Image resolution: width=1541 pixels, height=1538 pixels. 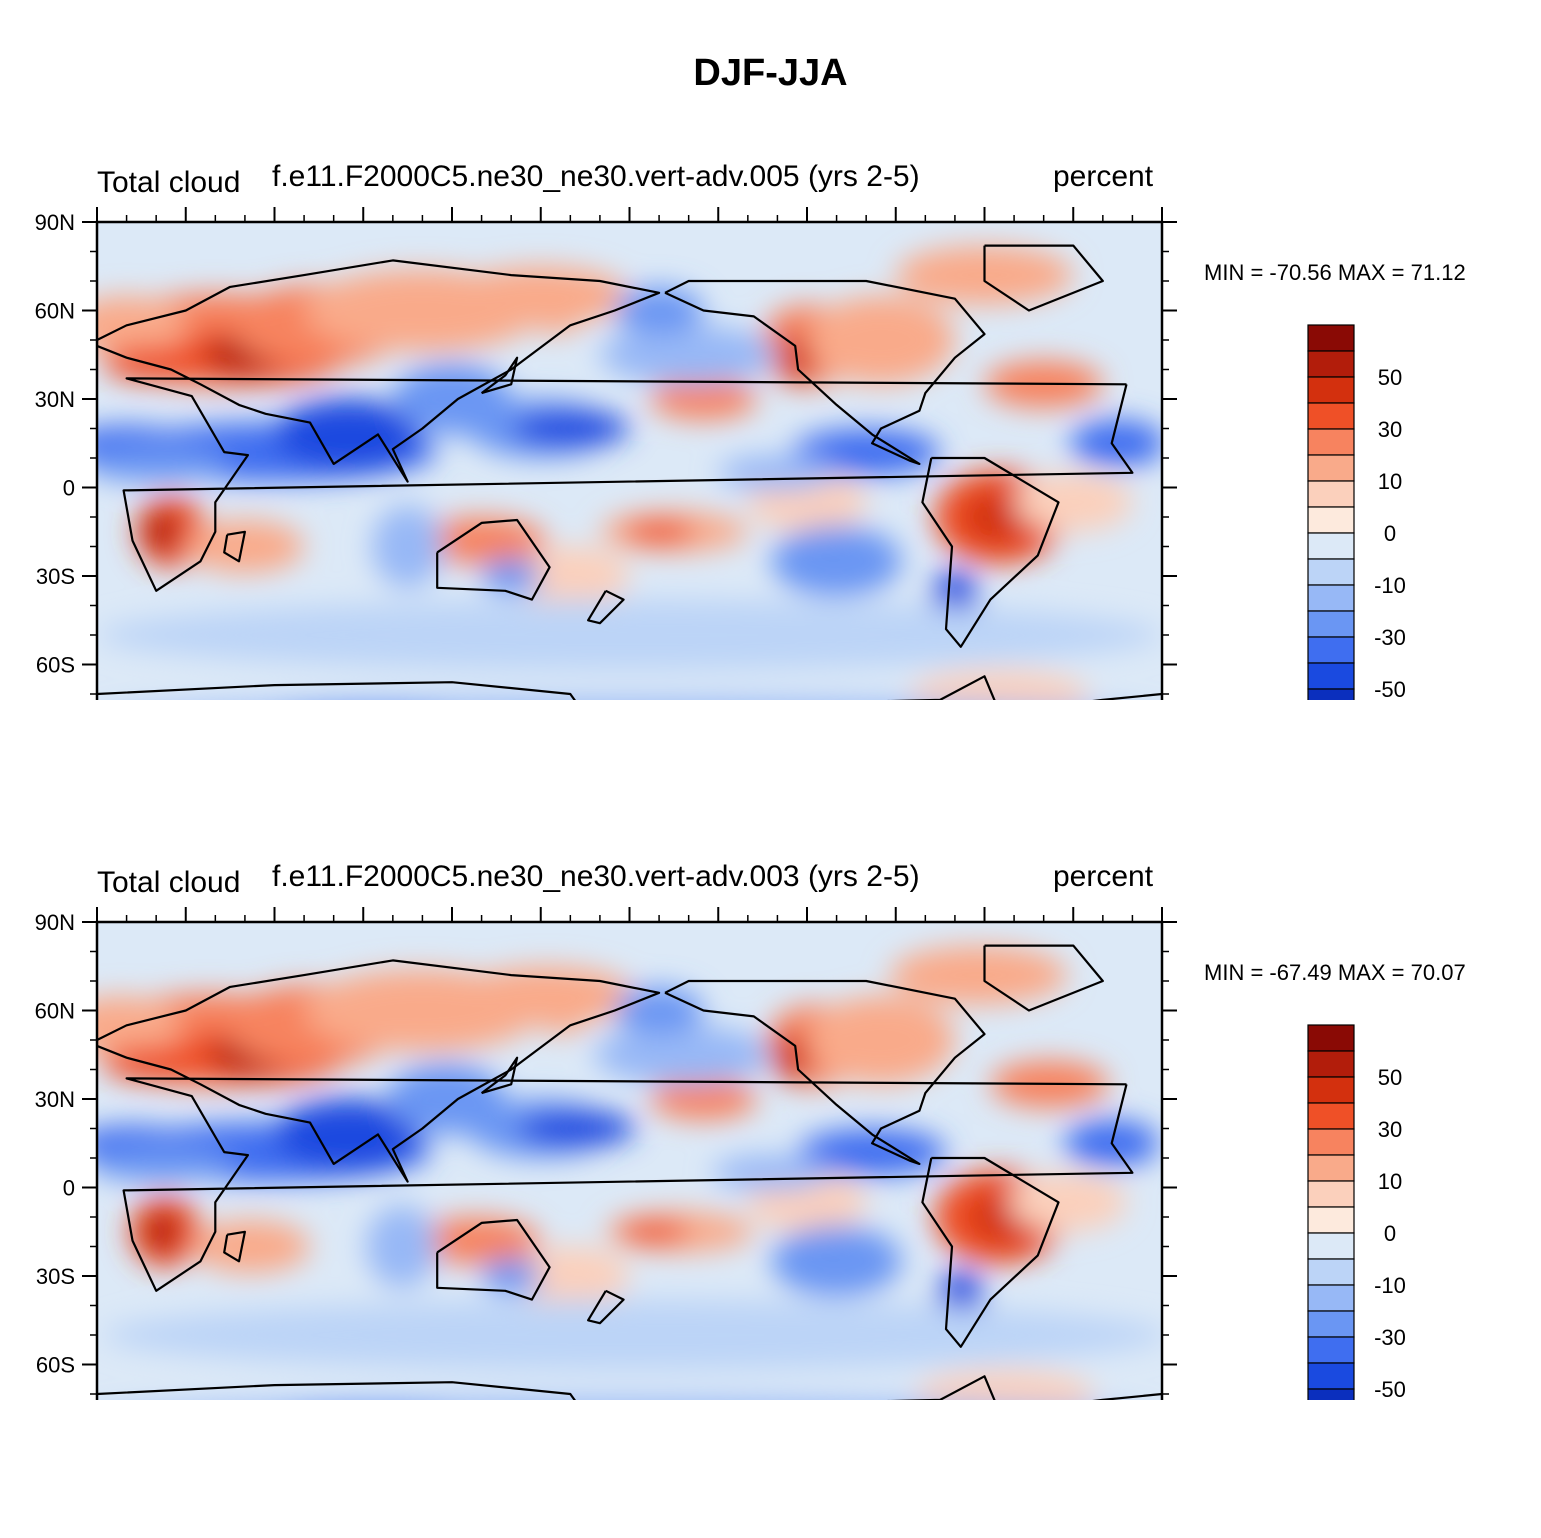 What do you see at coordinates (1103, 176) in the screenshot?
I see `panel-units-label: percent` at bounding box center [1103, 176].